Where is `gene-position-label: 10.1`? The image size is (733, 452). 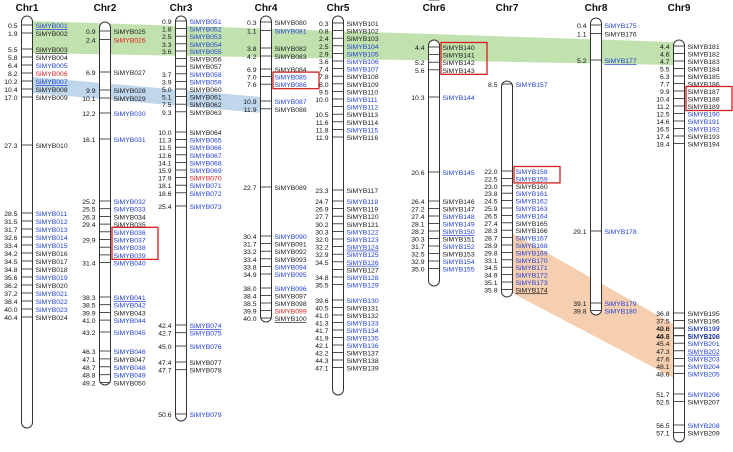 gene-position-label: 10.1 is located at coordinates (88, 99).